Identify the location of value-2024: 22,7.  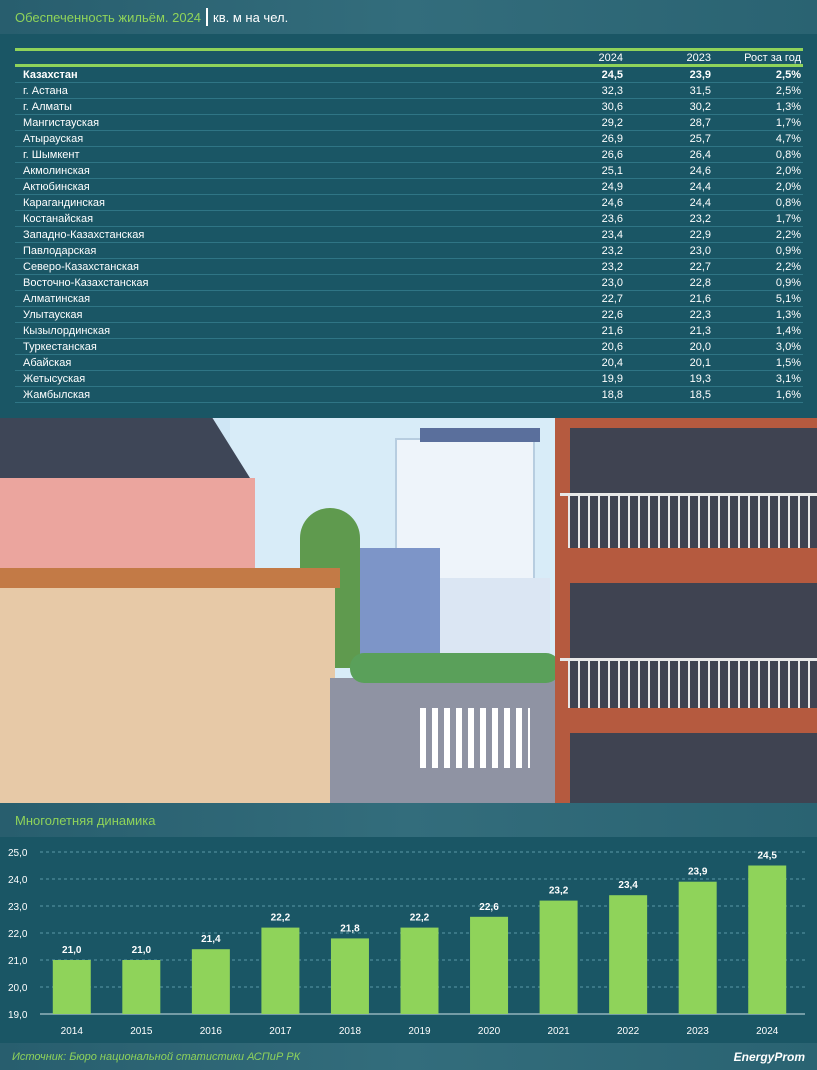
(612, 298).